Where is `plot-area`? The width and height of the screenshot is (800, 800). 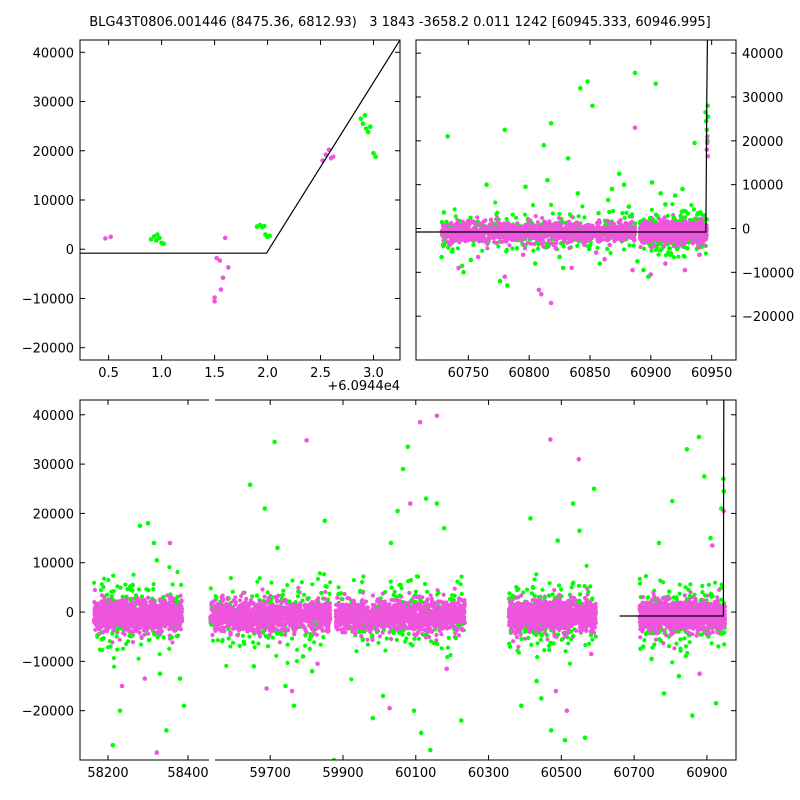 plot-area is located at coordinates (563, 173).